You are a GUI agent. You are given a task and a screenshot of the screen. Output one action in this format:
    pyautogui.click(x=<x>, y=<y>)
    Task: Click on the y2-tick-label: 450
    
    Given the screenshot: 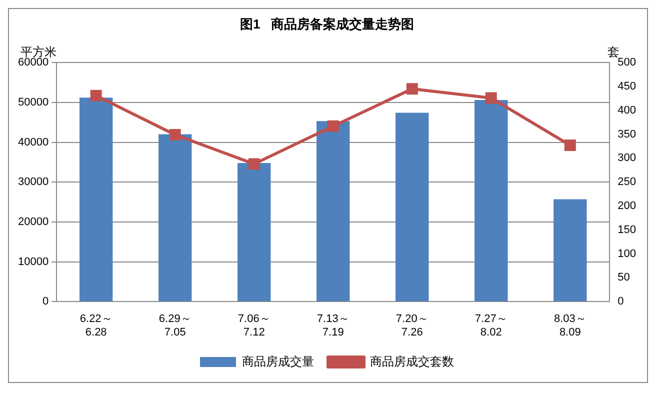 What is the action you would take?
    pyautogui.click(x=627, y=86)
    